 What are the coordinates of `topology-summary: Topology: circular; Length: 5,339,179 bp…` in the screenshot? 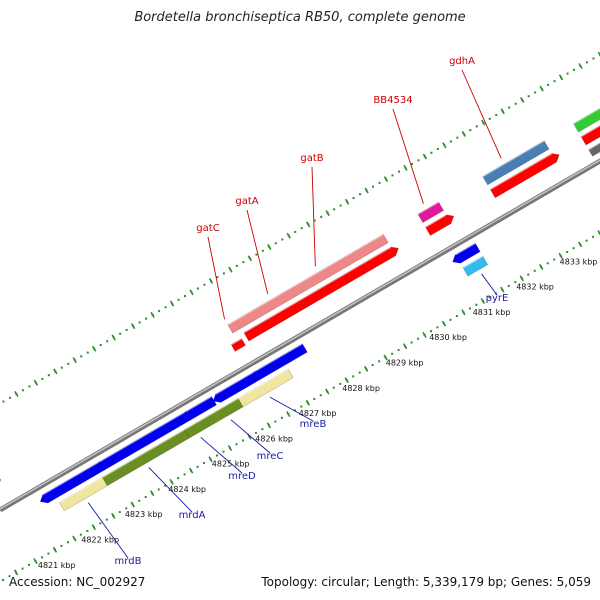 It's located at (426, 582).